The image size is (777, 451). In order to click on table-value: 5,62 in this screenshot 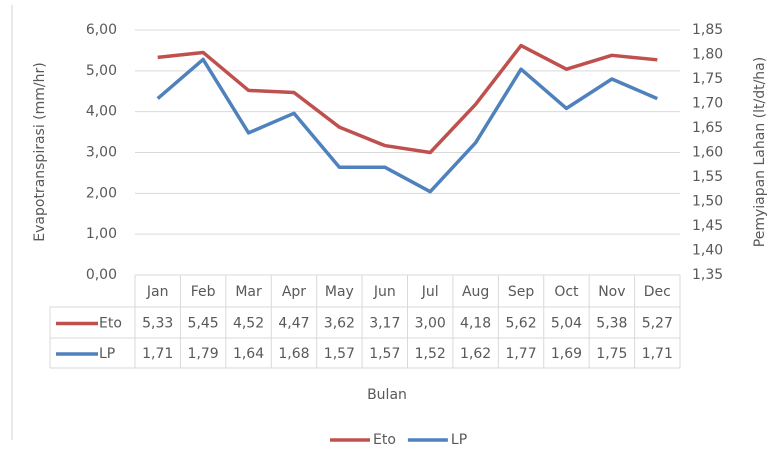, I will do `click(520, 324)`.